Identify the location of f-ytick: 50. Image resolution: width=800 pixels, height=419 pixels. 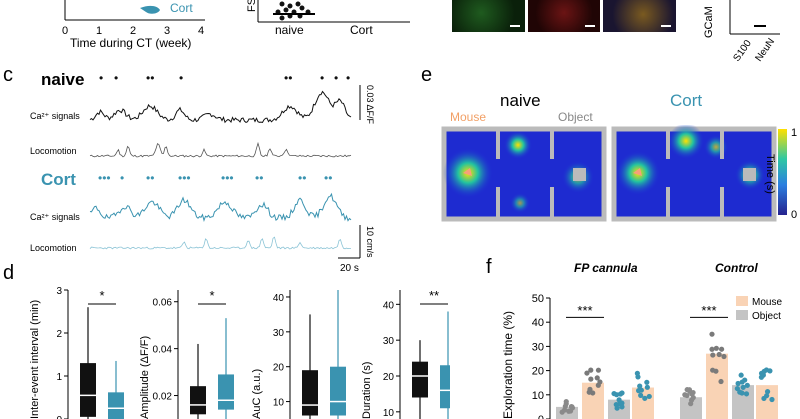
(538, 299).